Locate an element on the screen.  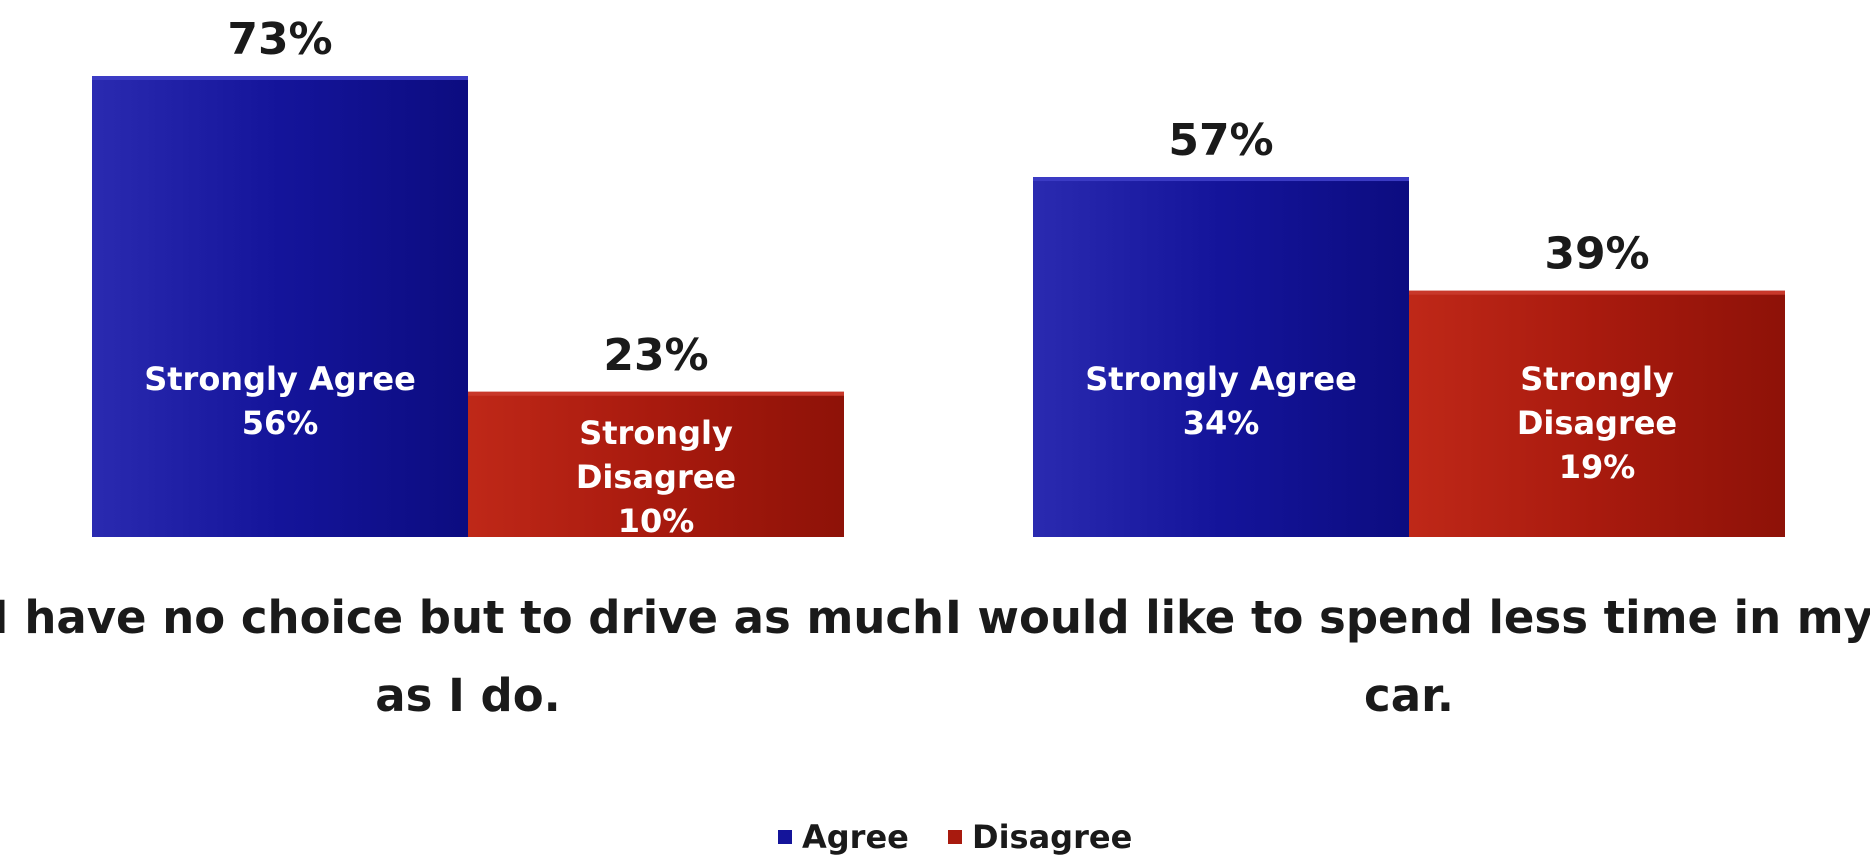
legend-label-agree: Agree is located at coordinates (855, 837).